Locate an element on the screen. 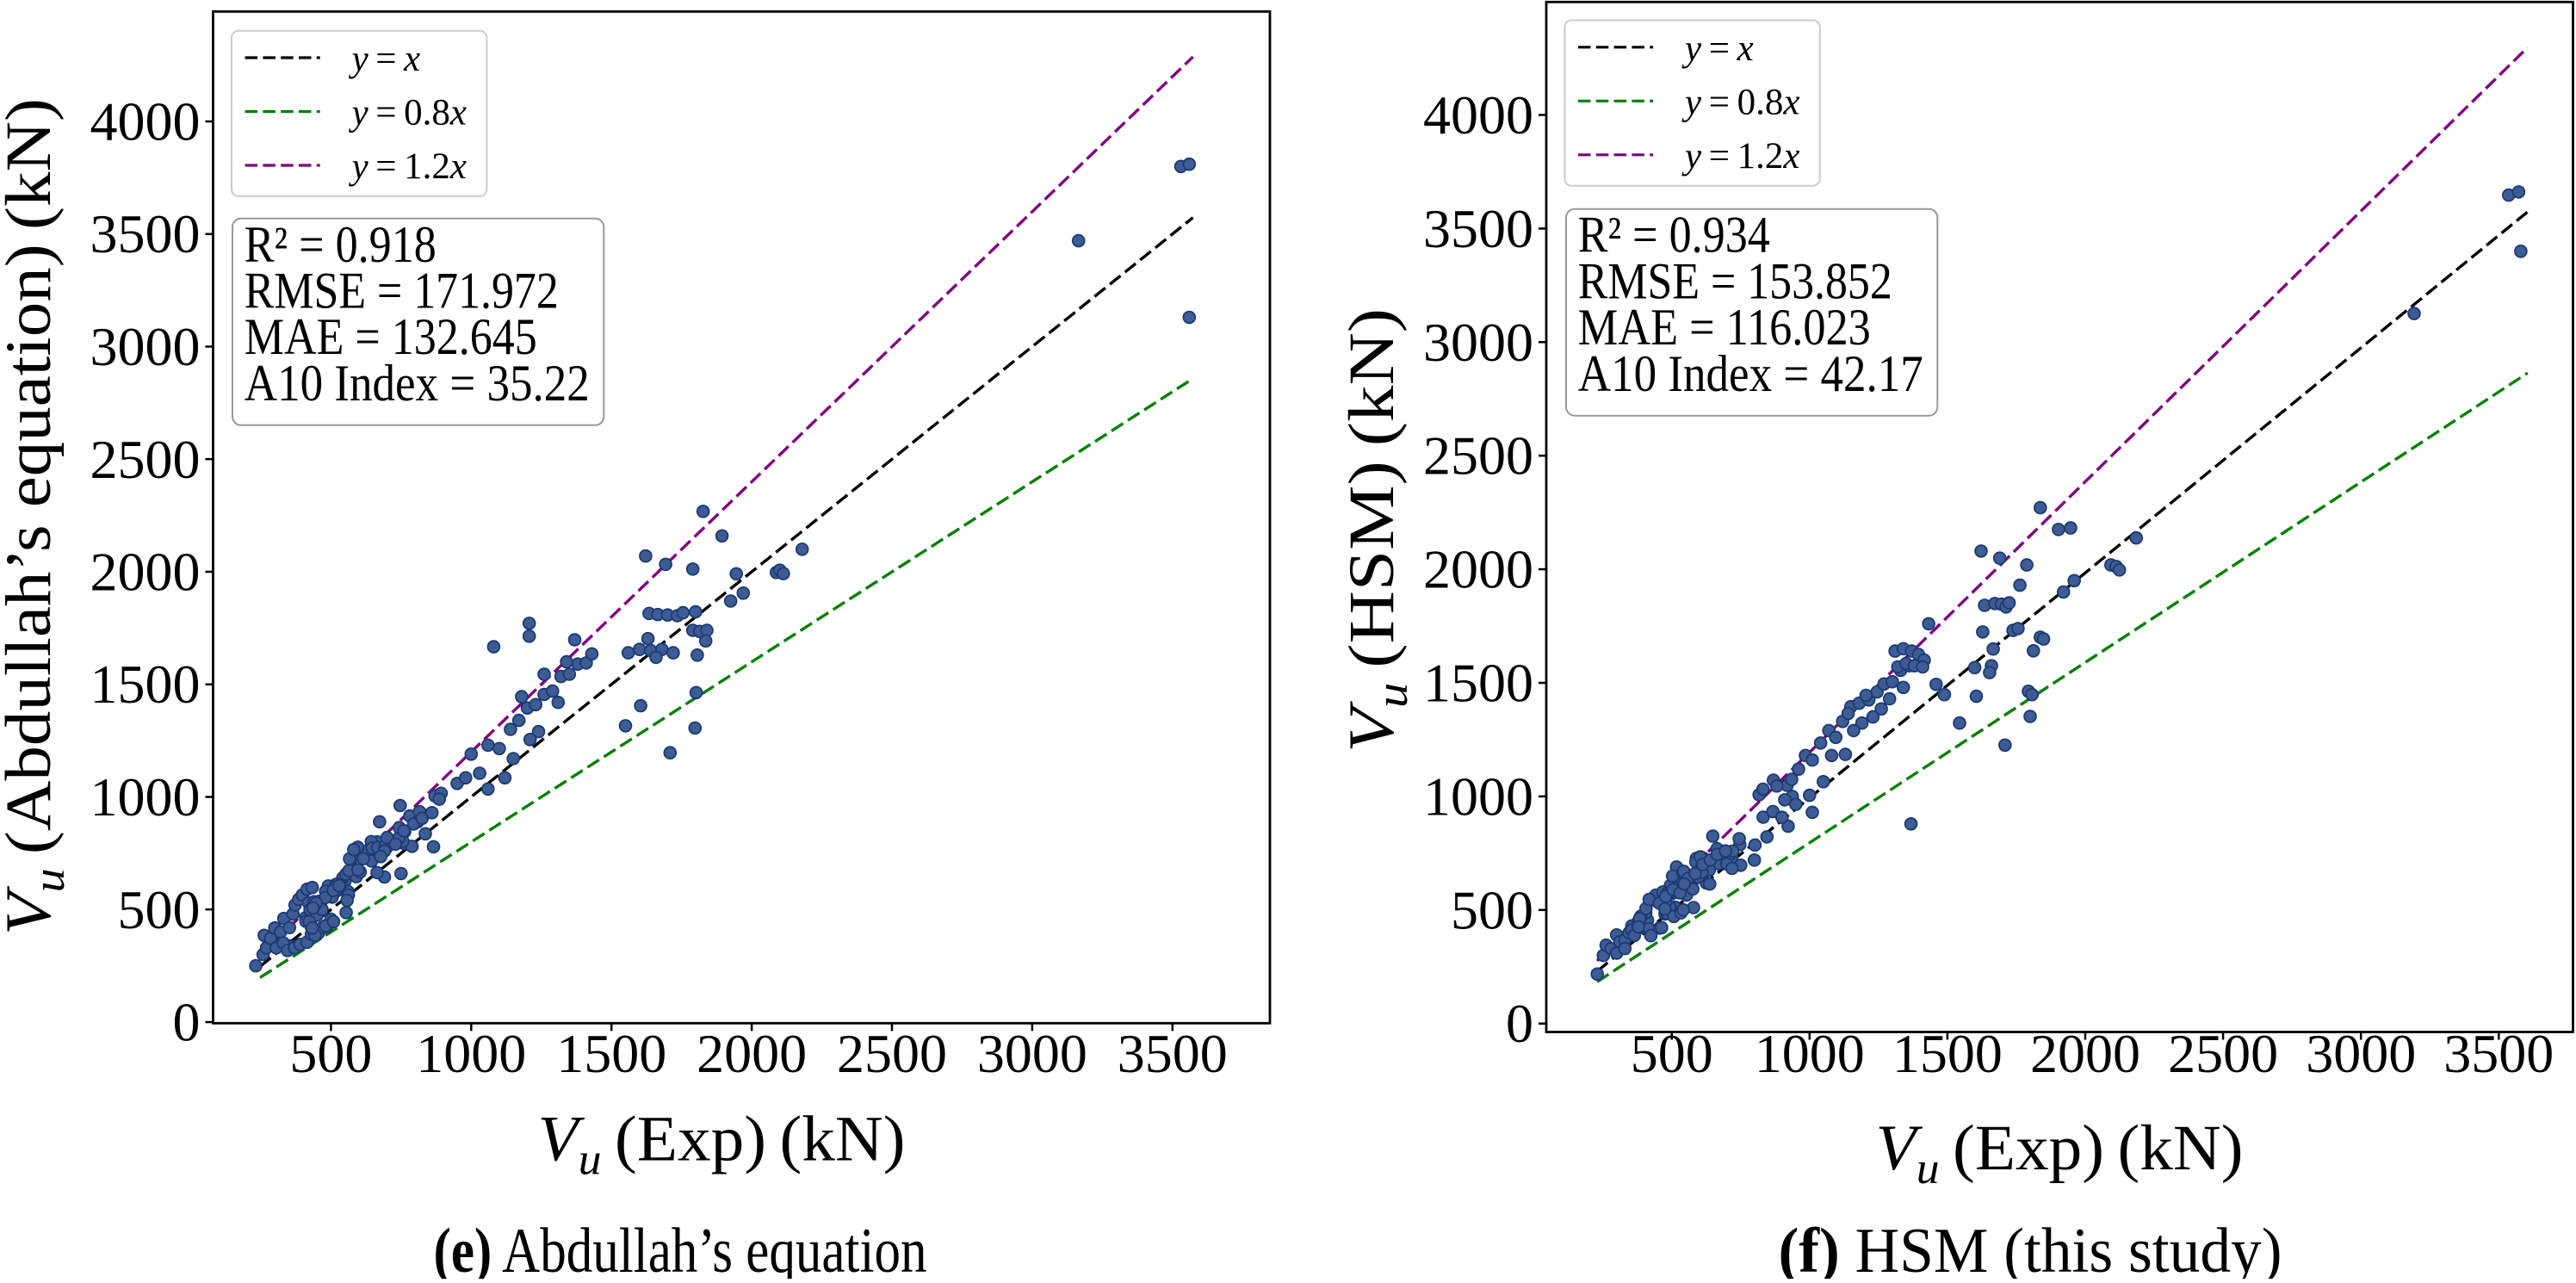  svg-text: MAE = 132.645 is located at coordinates (391, 336).